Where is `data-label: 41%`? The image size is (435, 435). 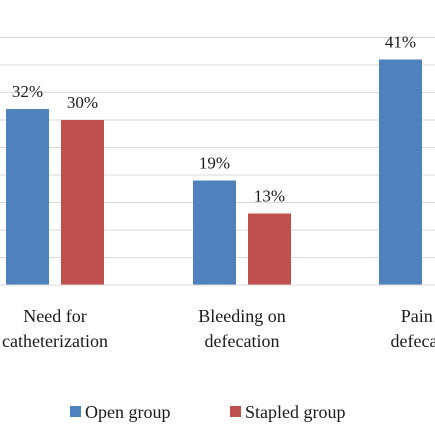 data-label: 41% is located at coordinates (400, 42).